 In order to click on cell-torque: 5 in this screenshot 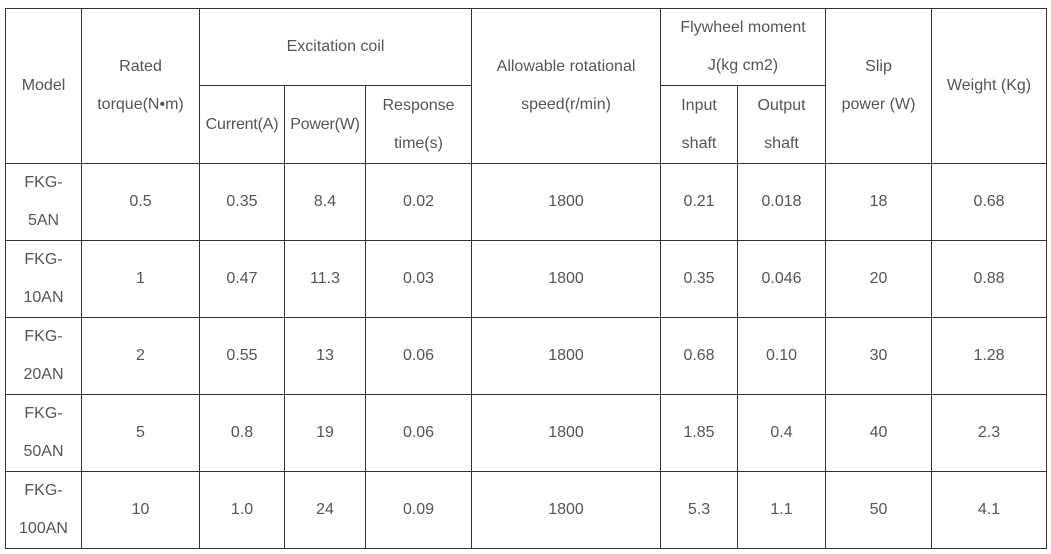, I will do `click(140, 433)`.